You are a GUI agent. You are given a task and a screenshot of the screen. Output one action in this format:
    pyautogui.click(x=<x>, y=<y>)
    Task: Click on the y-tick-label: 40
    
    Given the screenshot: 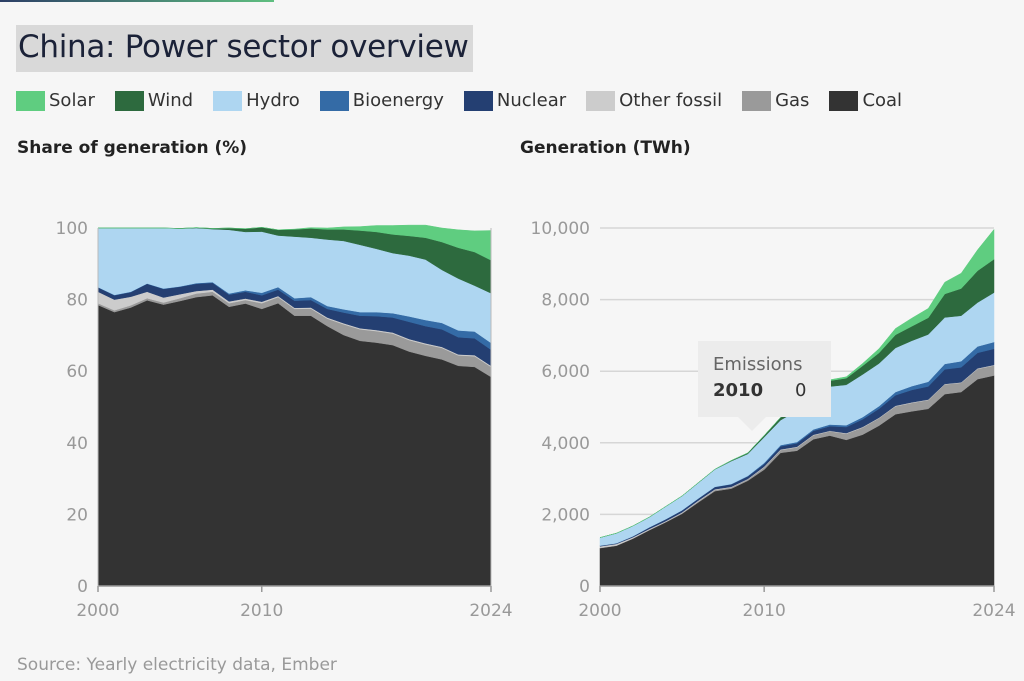 What is the action you would take?
    pyautogui.click(x=77, y=444)
    